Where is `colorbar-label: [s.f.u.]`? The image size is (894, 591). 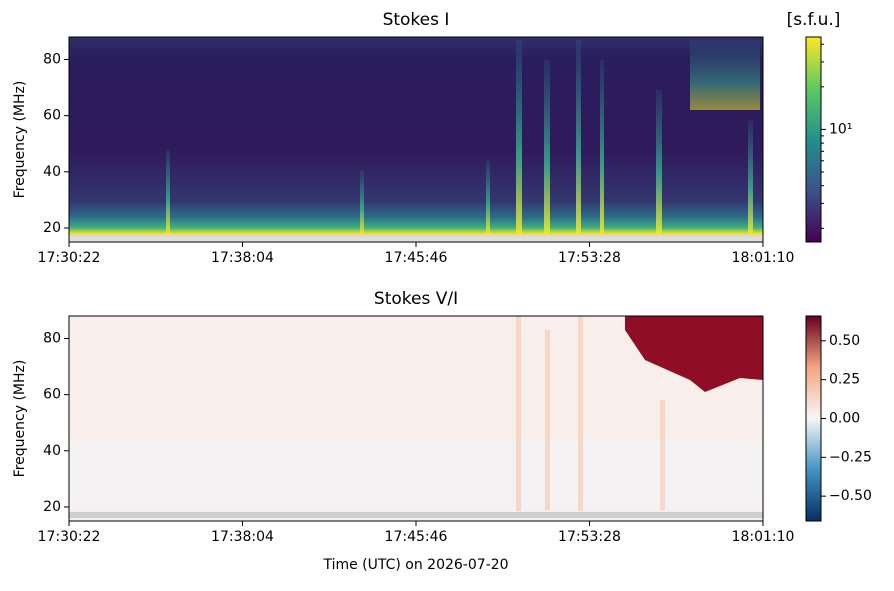 colorbar-label: [s.f.u.] is located at coordinates (814, 20).